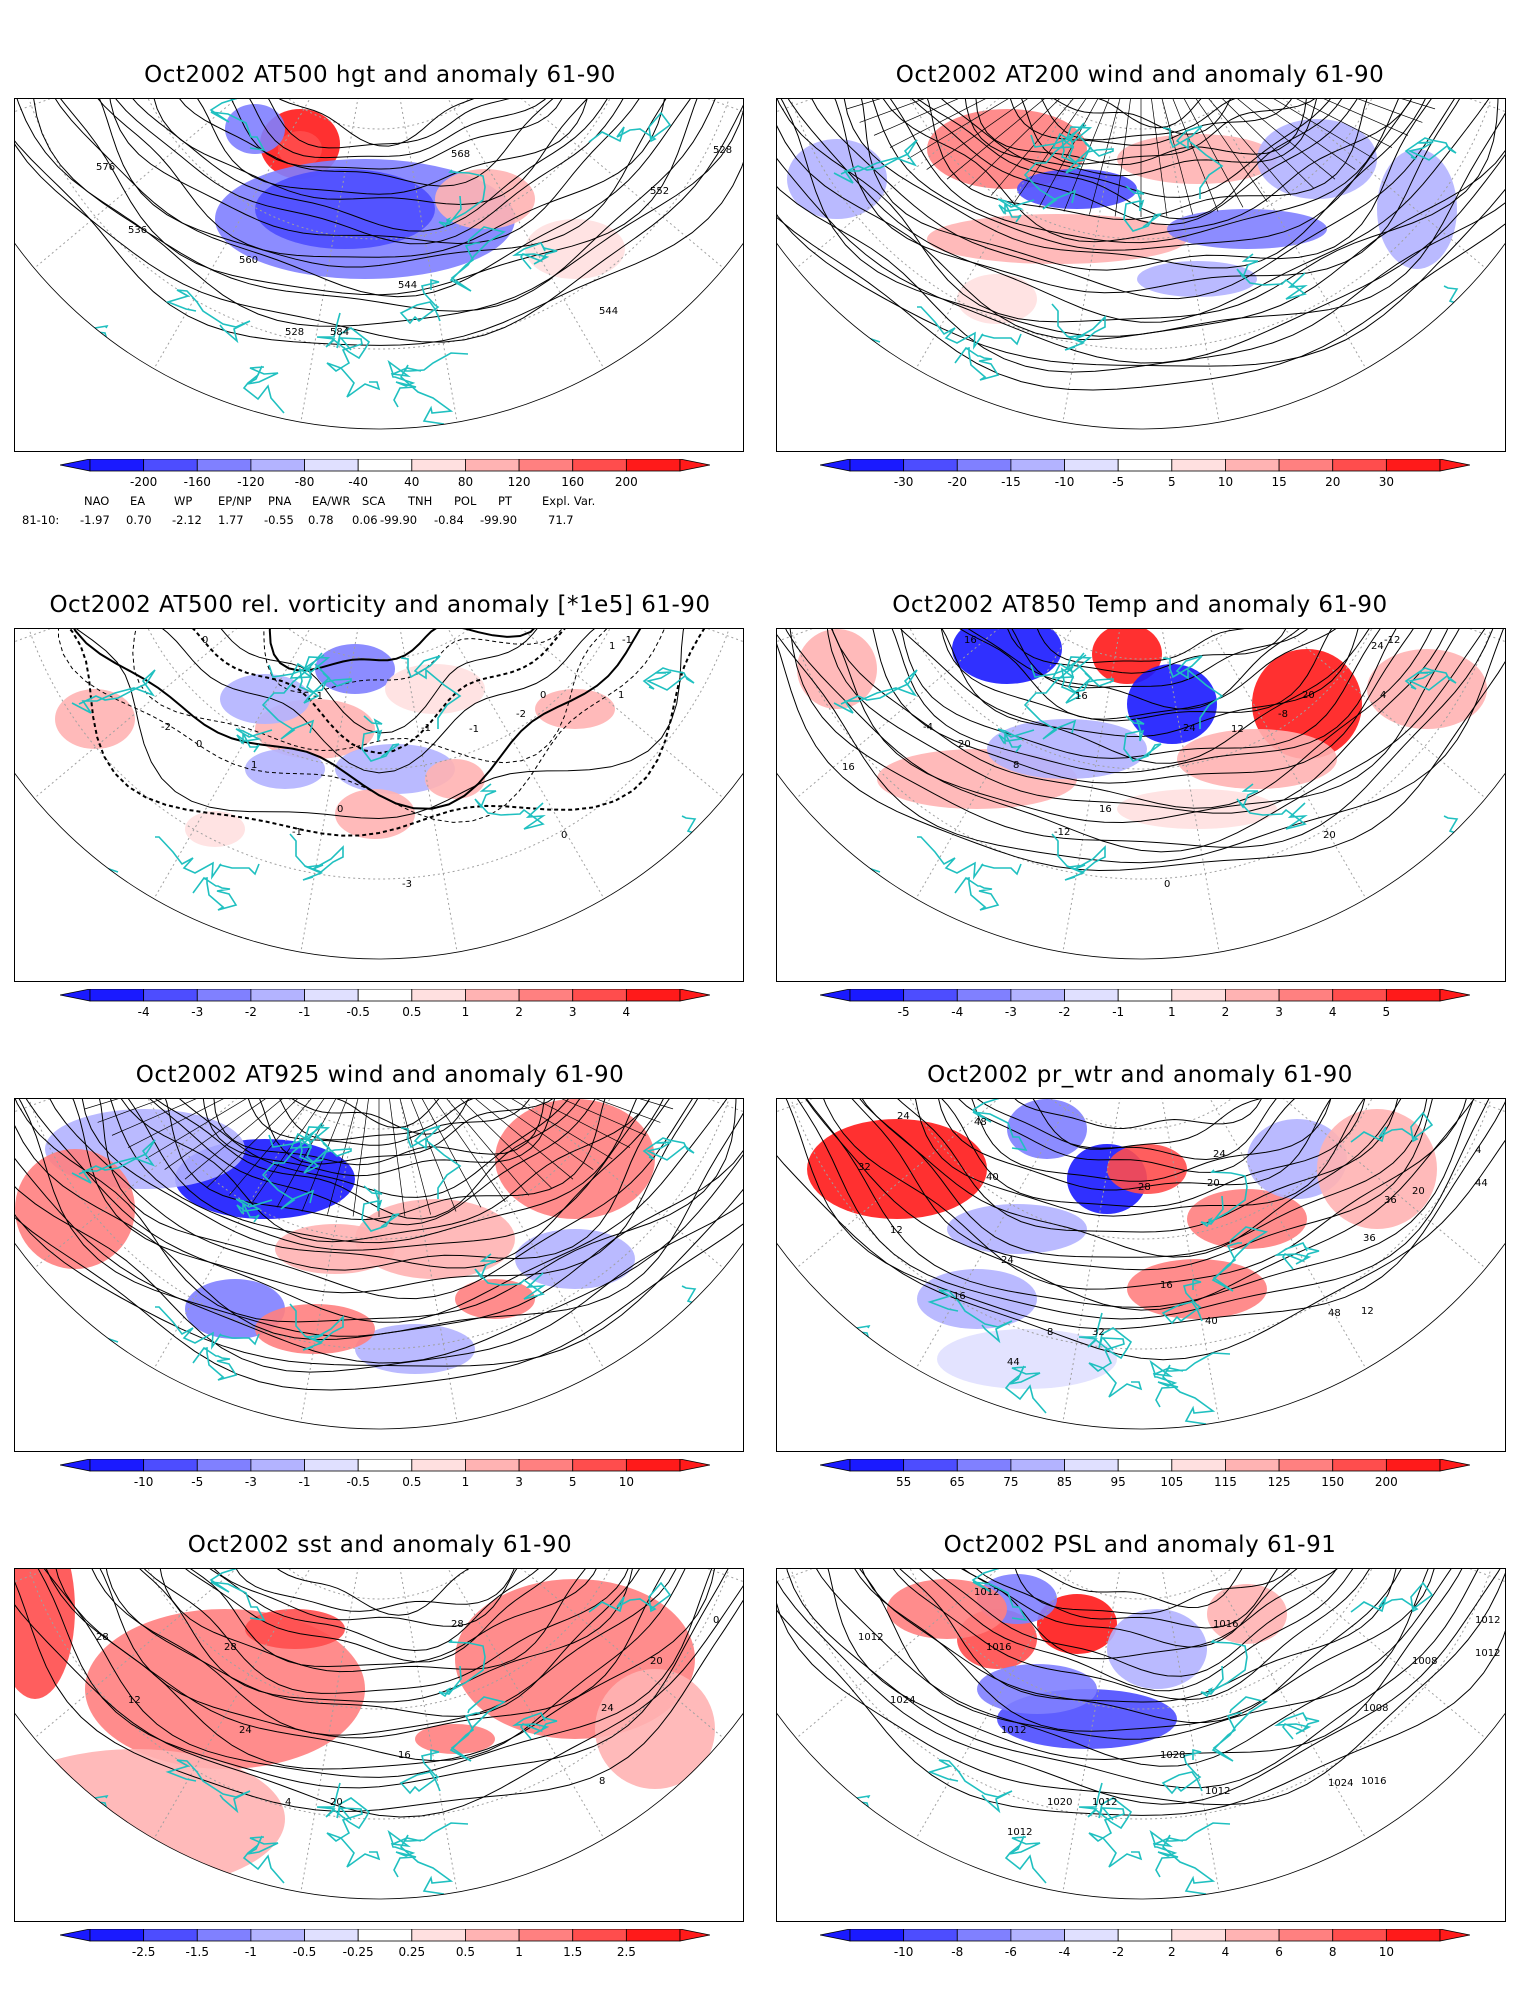 The width and height of the screenshot is (1520, 2000). Describe the element at coordinates (848, 767) in the screenshot. I see `contour-label: 16` at that location.